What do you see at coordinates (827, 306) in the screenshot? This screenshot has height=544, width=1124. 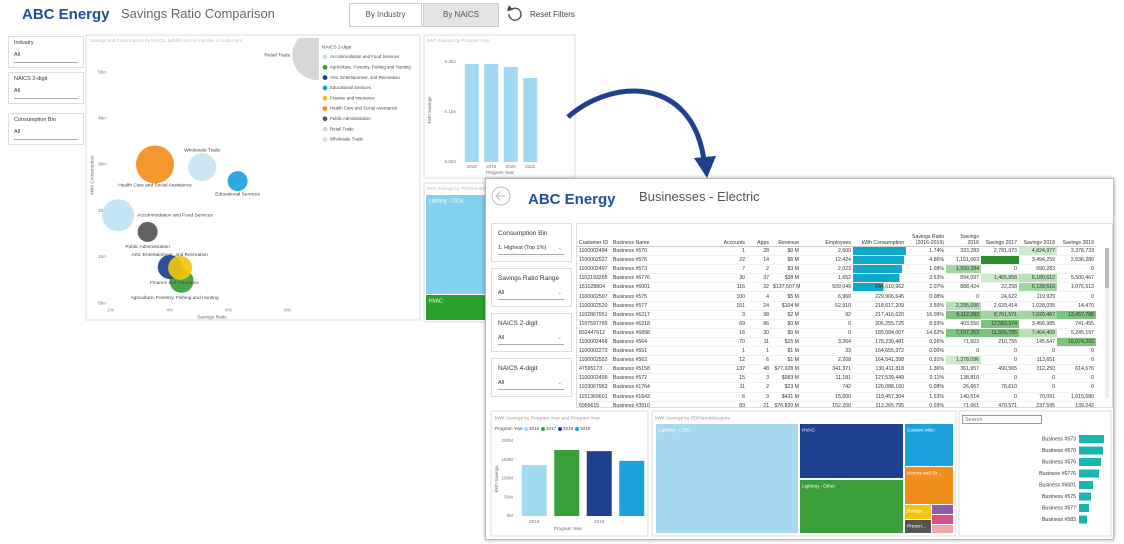 I see `table-cell: 52,910` at bounding box center [827, 306].